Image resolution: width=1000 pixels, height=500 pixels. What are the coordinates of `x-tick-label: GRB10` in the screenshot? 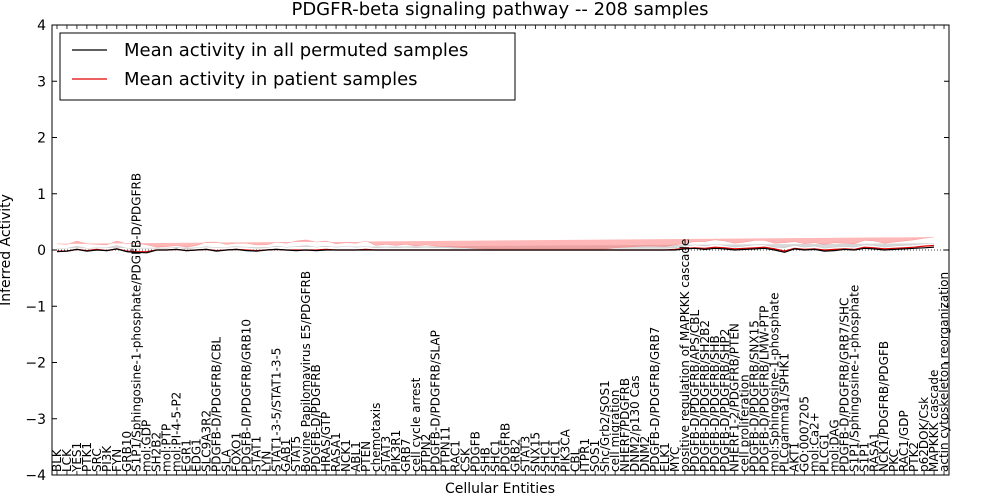 It's located at (127, 451).